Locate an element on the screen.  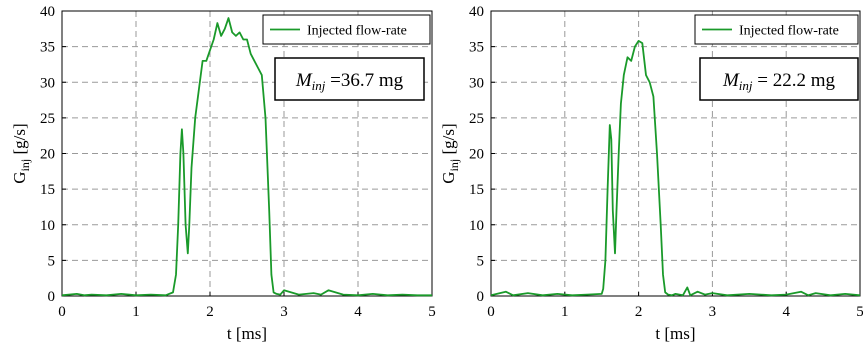
mass-annotation: Minj =36.7 mg is located at coordinates (349, 81).